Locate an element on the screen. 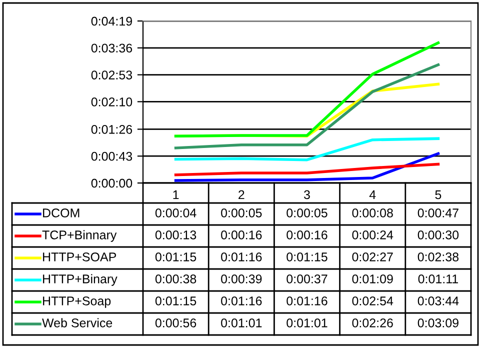  legend-label: TCP+Binnary is located at coordinates (79, 236).